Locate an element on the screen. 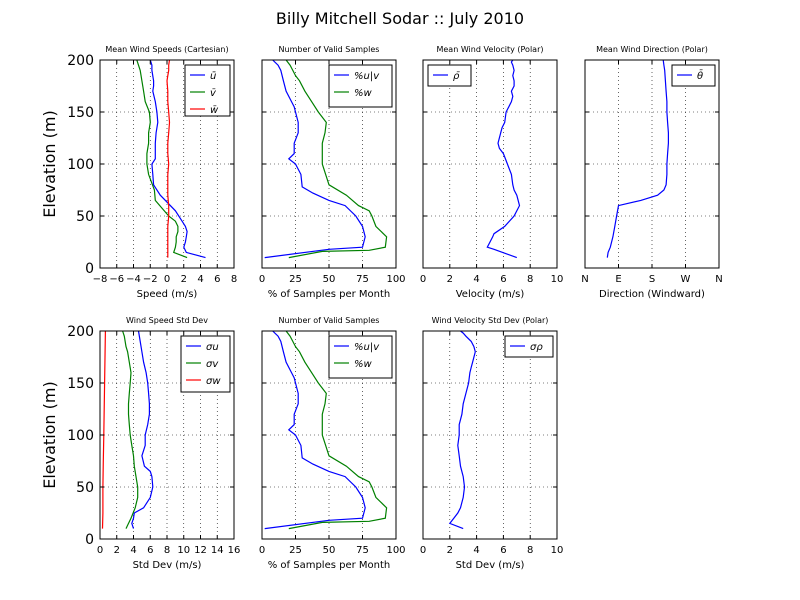 The height and width of the screenshot is (600, 800). panel-title: Mean Wind Speeds (Cartesian) is located at coordinates (166, 49).